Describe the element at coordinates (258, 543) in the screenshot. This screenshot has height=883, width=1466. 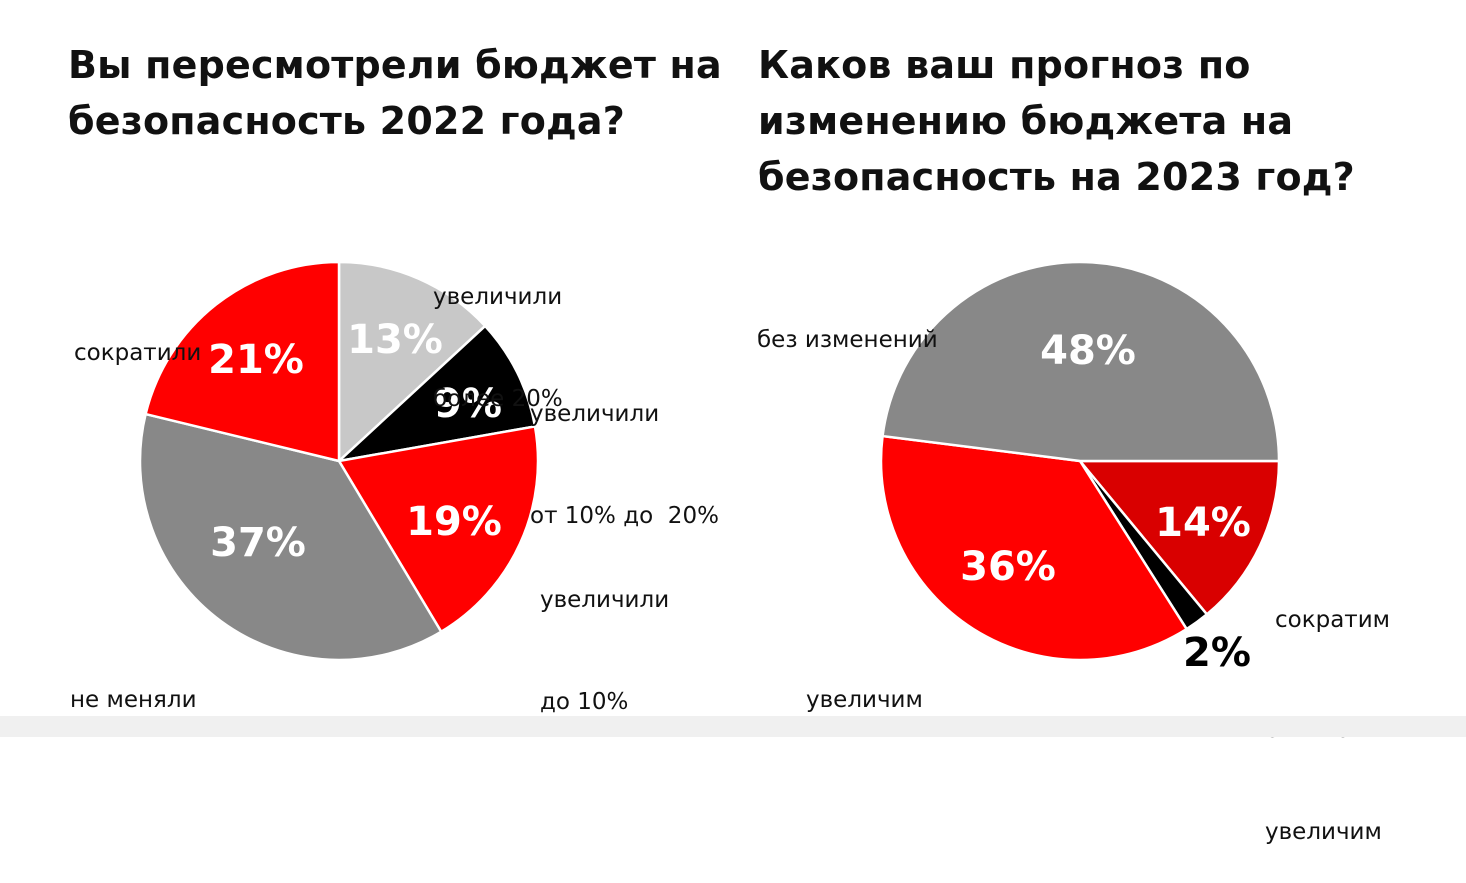
I see `slice-value-label: 37%` at that location.